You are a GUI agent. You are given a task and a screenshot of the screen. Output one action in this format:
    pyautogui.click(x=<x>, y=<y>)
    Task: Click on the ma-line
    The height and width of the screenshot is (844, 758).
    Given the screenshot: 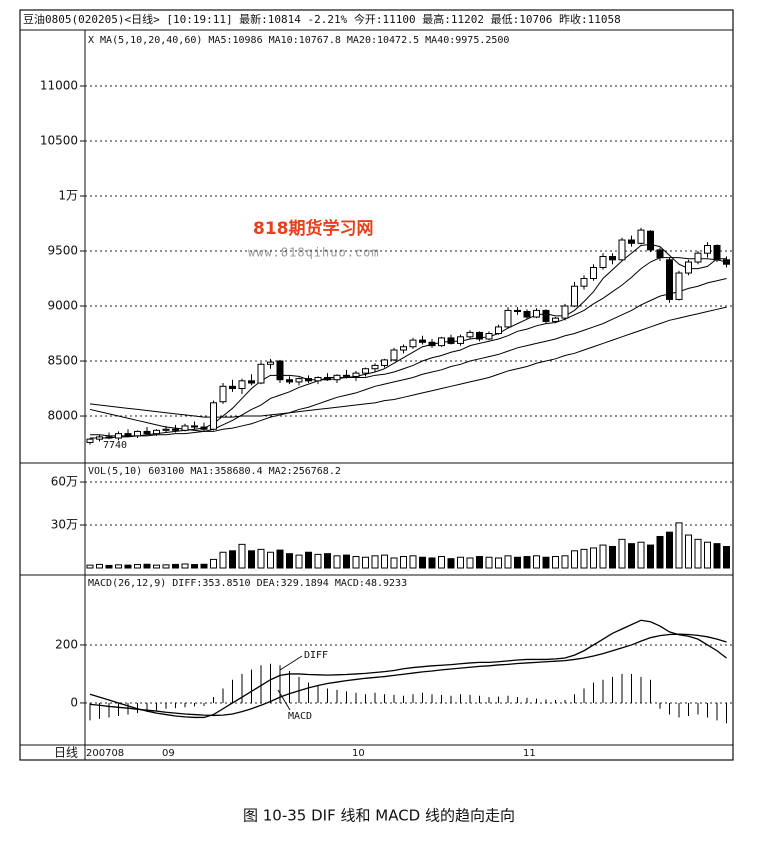 What is the action you would take?
    pyautogui.click(x=408, y=362)
    